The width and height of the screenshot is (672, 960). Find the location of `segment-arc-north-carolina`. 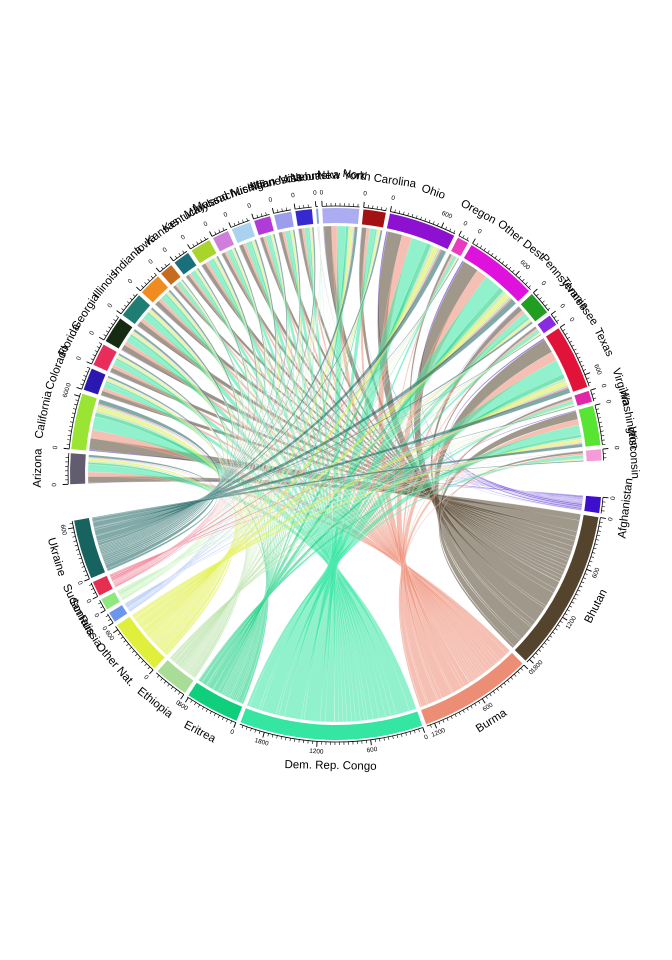

segment-arc-north-carolina is located at coordinates (373, 218).